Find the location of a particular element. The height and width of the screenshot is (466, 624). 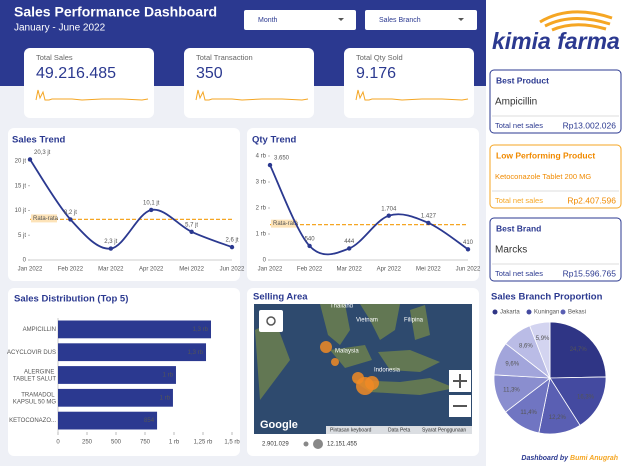

x-tick-label: 250 is located at coordinates (87, 443).